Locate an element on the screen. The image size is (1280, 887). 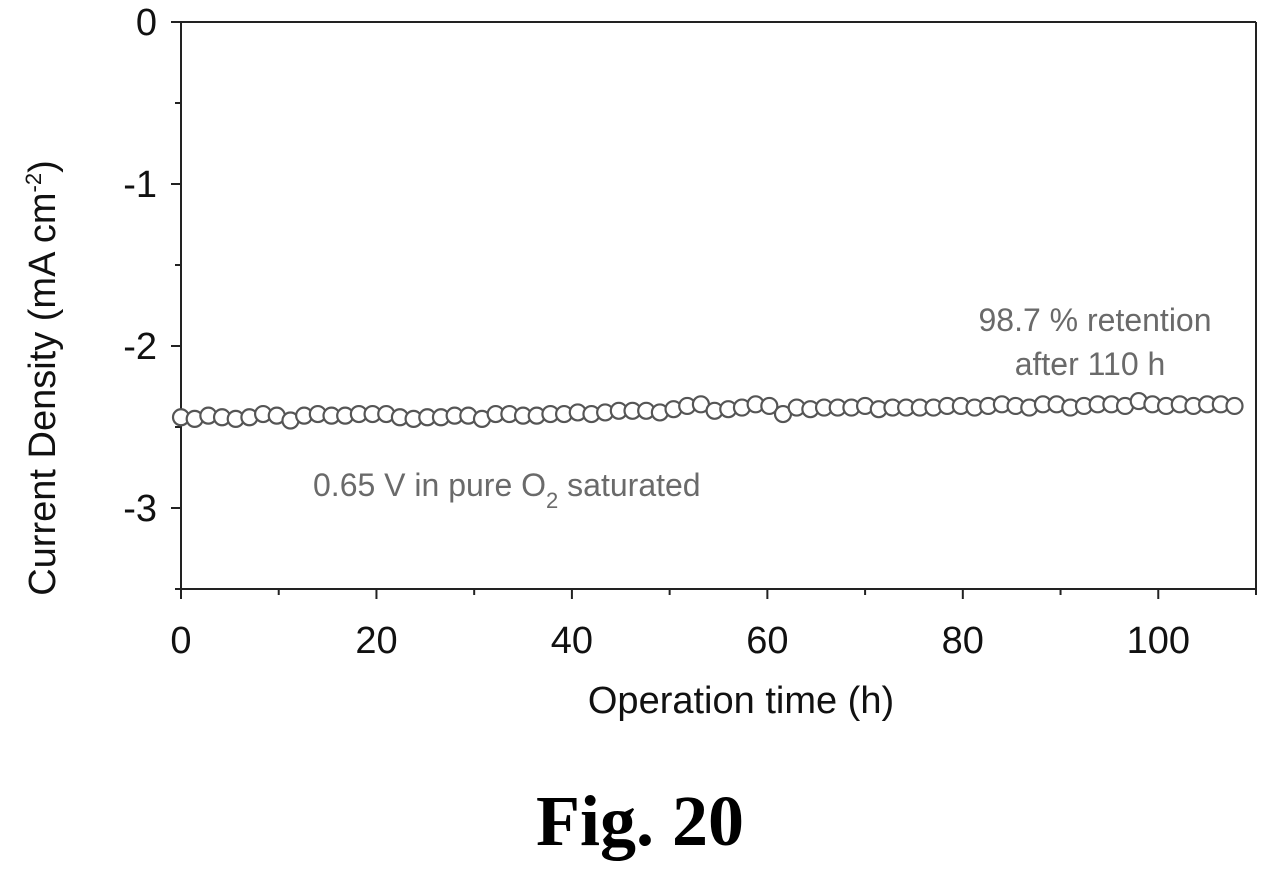
x-tick-label: 0 is located at coordinates (180, 641).